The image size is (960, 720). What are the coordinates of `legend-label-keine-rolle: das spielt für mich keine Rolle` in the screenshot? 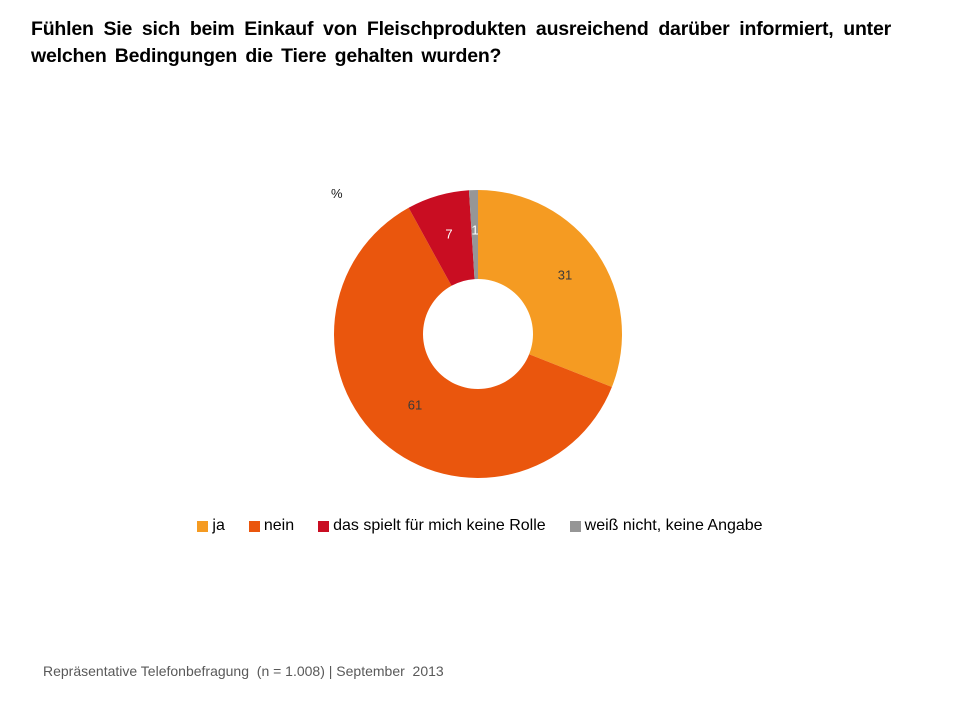 It's located at (439, 525).